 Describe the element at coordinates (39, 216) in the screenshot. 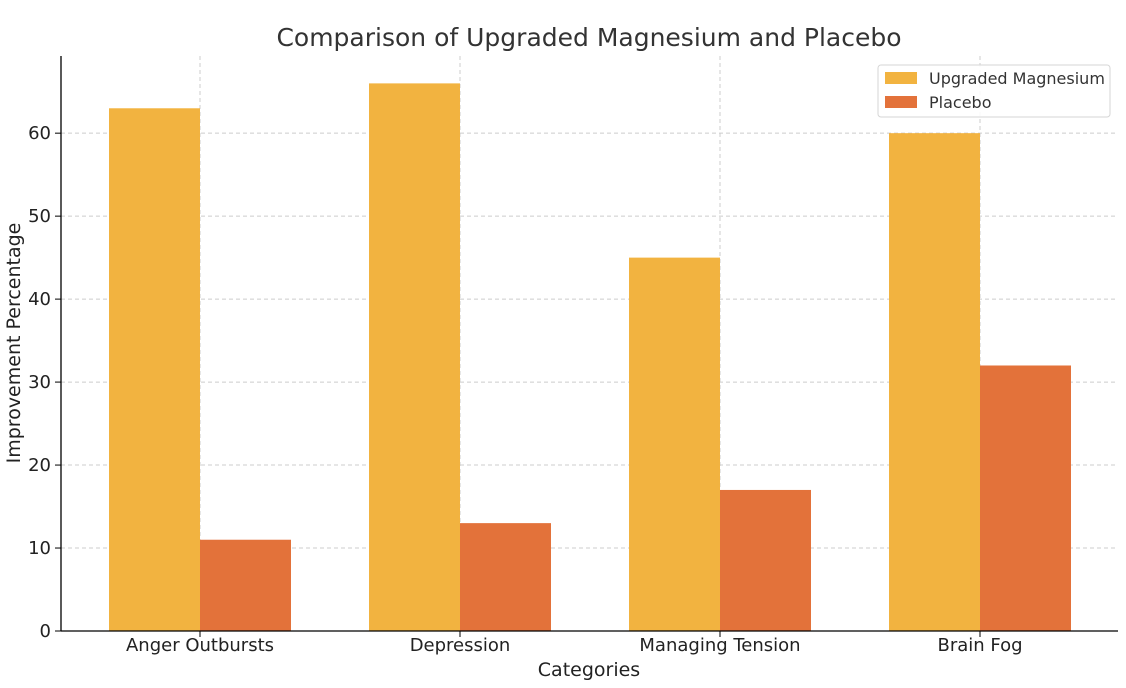

I see `y-tick-label: 50` at that location.